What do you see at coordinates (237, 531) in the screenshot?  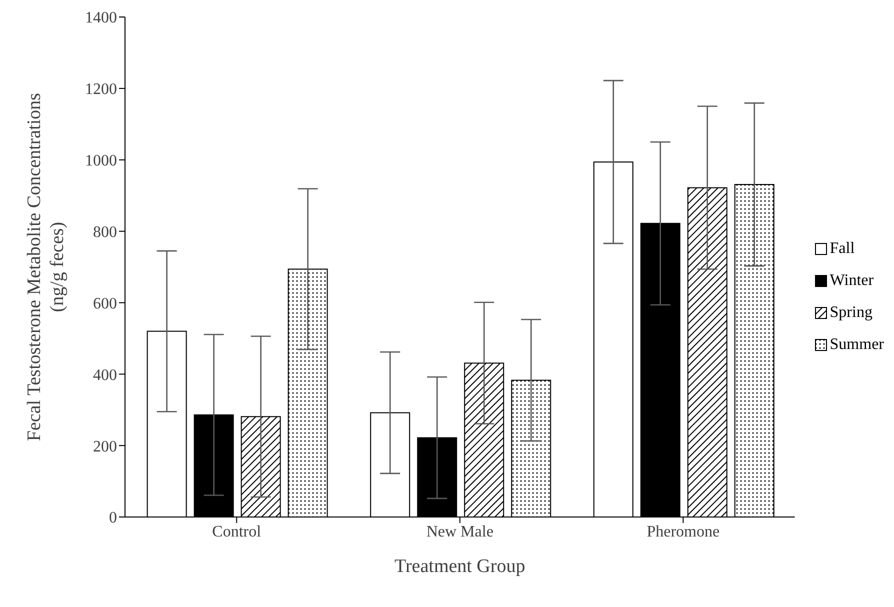 I see `x-tick-label: Control` at bounding box center [237, 531].